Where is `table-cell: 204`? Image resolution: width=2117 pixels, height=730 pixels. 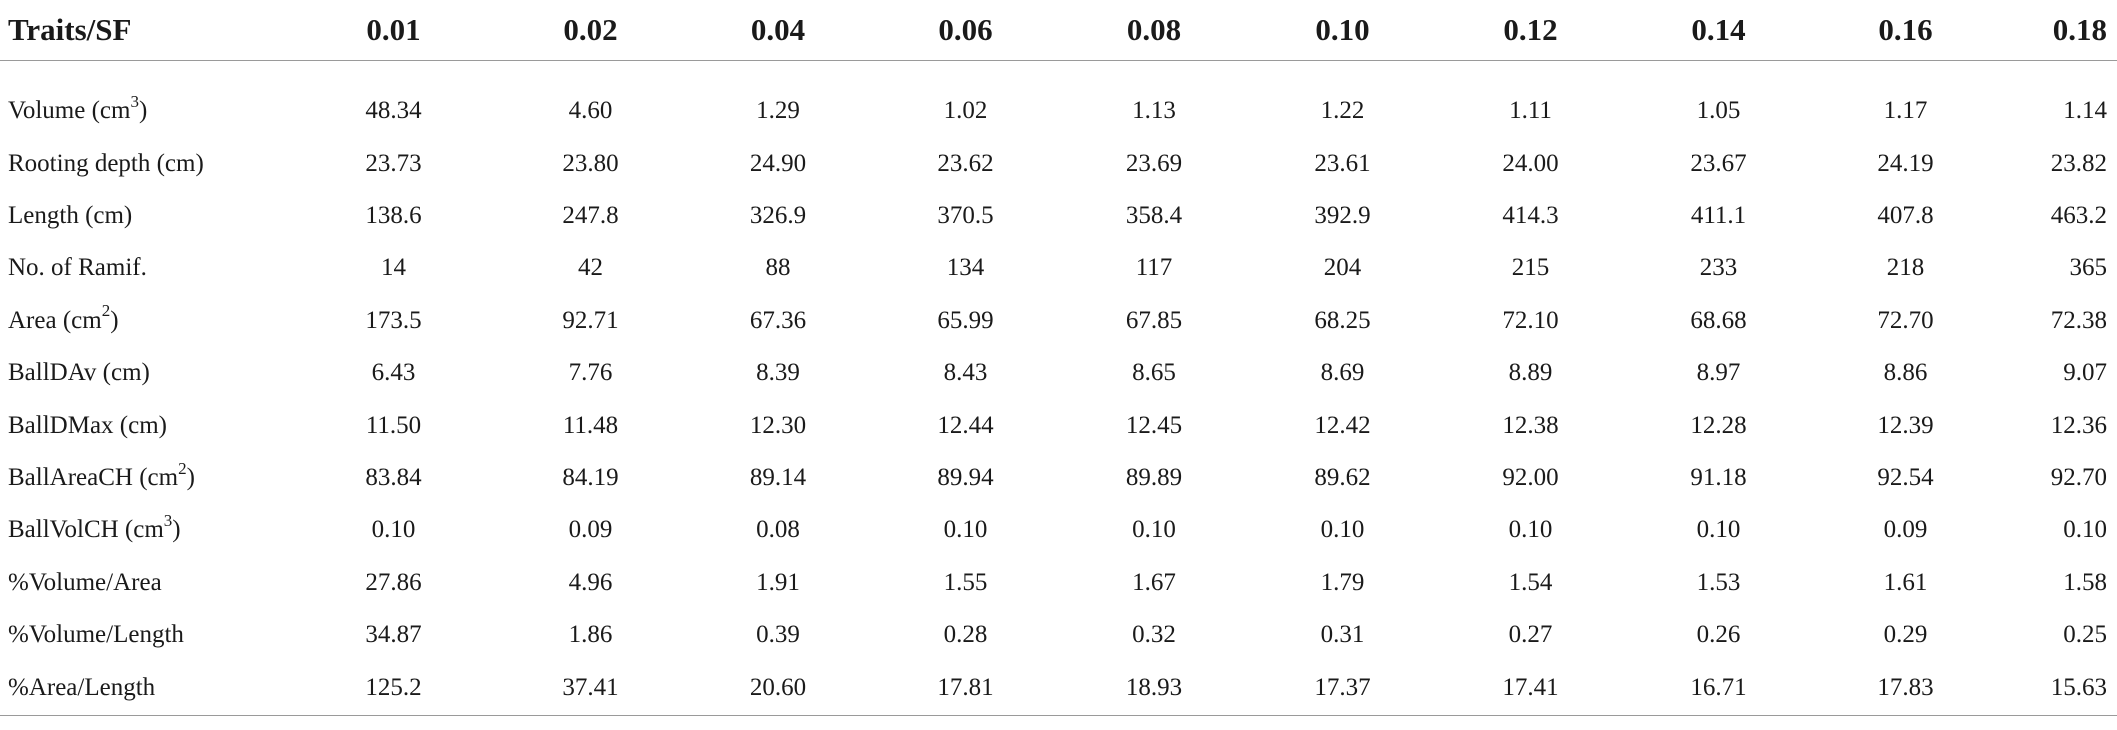 table-cell: 204 is located at coordinates (1342, 268).